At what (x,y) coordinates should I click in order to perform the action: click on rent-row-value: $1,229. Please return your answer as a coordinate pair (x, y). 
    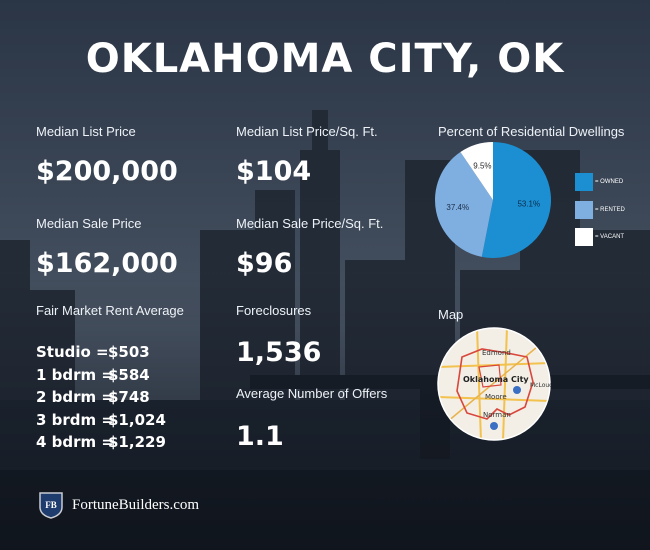
    Looking at the image, I should click on (137, 442).